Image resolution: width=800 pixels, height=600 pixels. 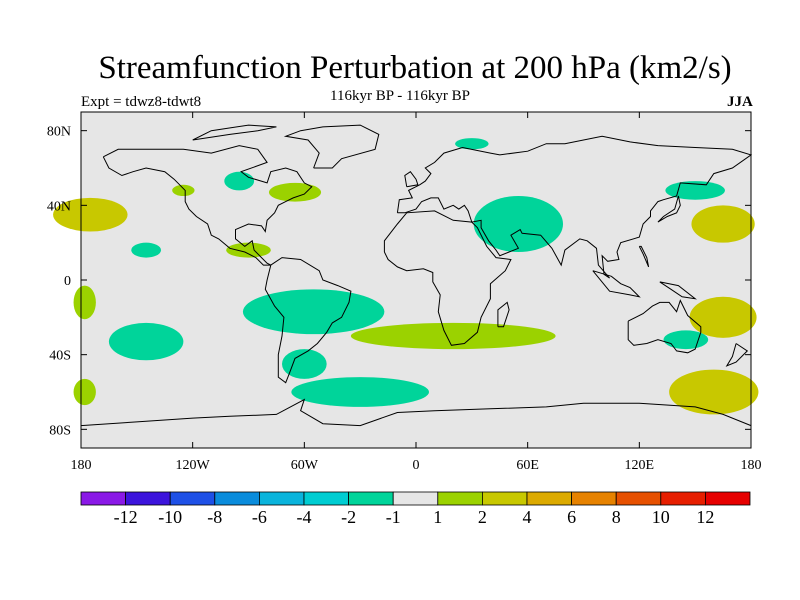 What do you see at coordinates (146, 341) in the screenshot?
I see `anomaly-south-pacific-neg` at bounding box center [146, 341].